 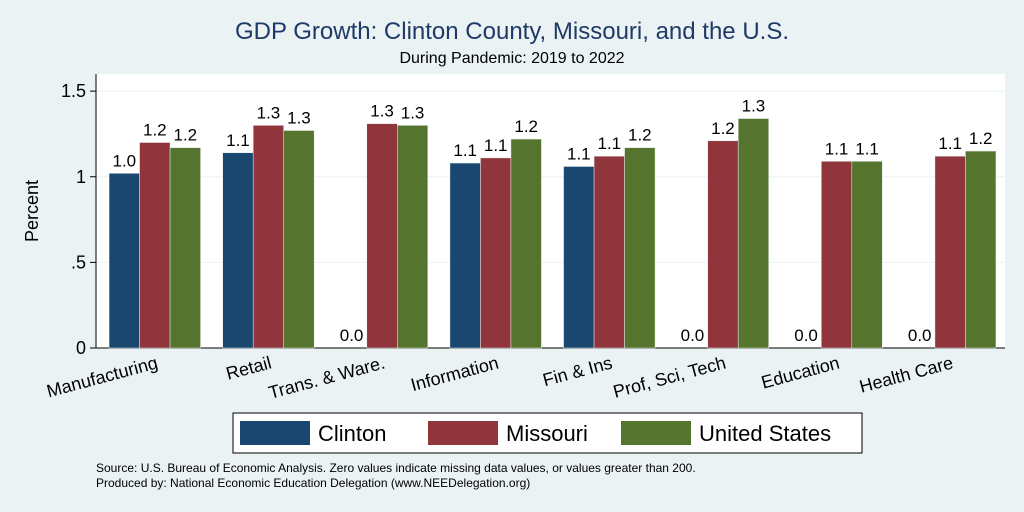 I want to click on legend-label: Clinton, so click(x=352, y=433).